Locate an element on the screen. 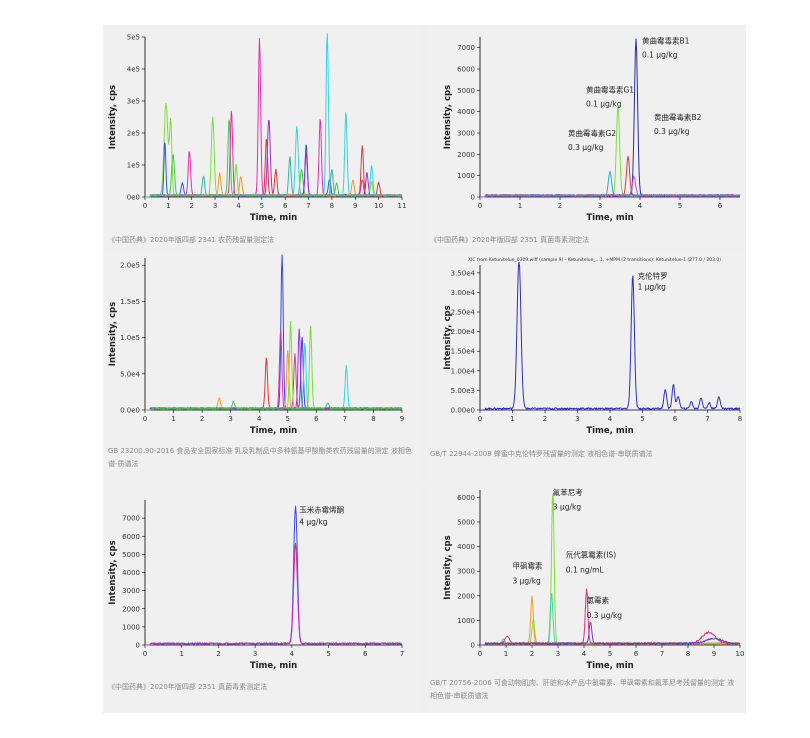  peak-annotation: 黄曲霉毒素G2 is located at coordinates (592, 133).